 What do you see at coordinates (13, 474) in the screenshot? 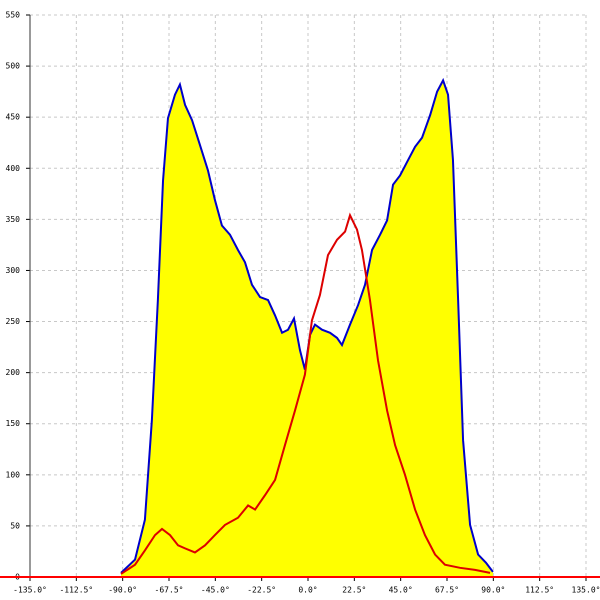
I see `y-tick-label: 100` at bounding box center [13, 474].